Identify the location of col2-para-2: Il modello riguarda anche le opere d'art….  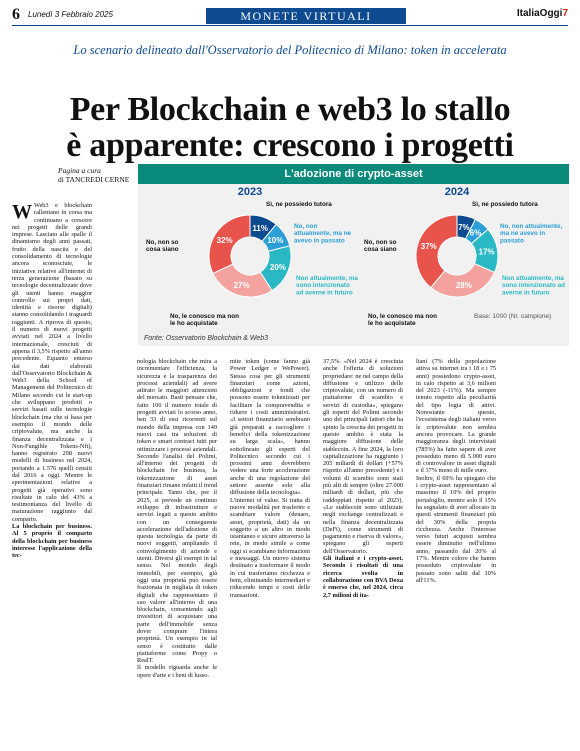
(177, 671).